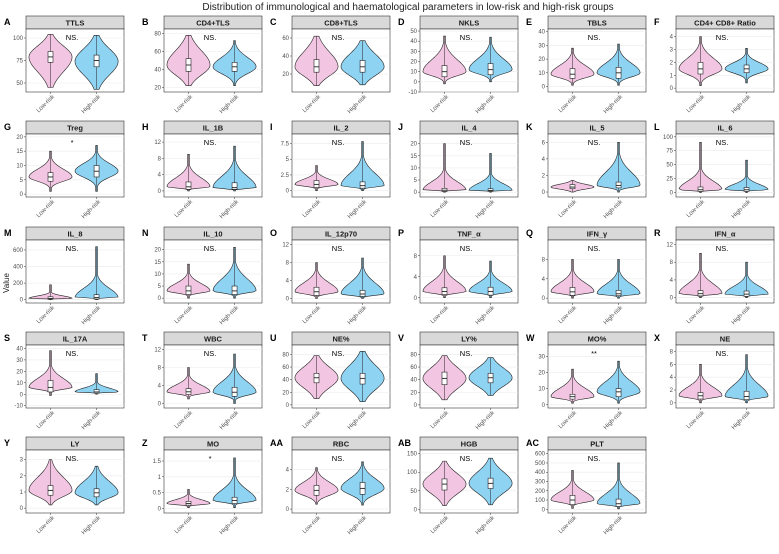  I want to click on panel-LY: Y LY 0 1 2 3 Low-risk High-risk NS., so click(64, 486).